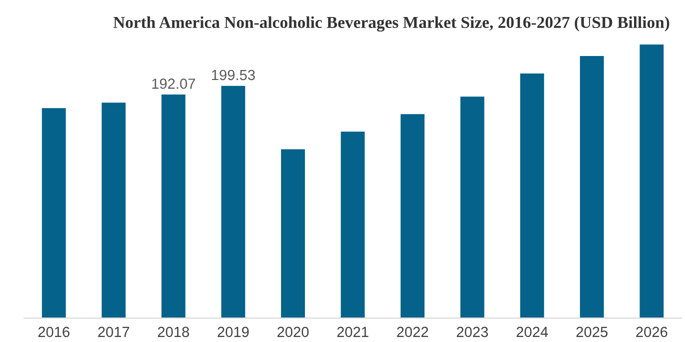 This screenshot has height=342, width=685. I want to click on x-tick-label: 2024, so click(532, 332).